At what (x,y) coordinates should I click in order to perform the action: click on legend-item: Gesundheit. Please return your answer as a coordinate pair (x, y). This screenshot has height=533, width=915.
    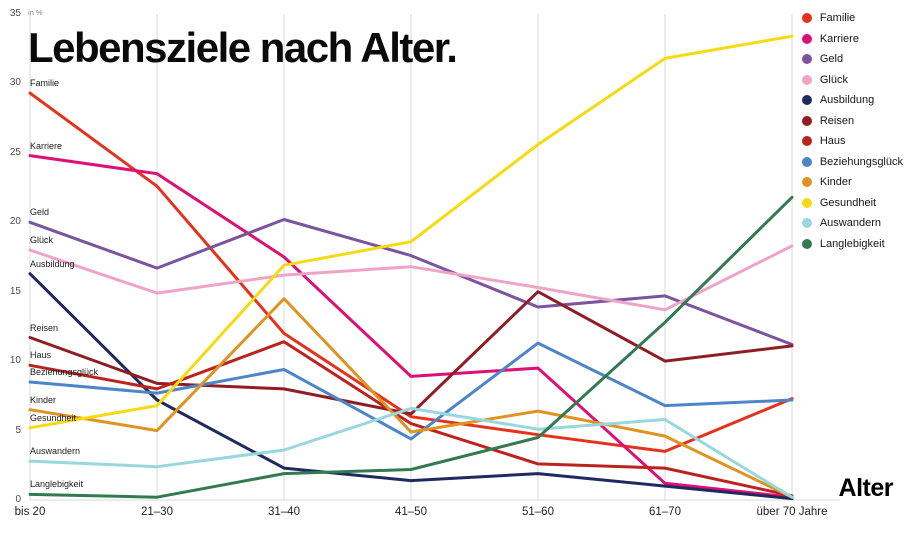
    Looking at the image, I should click on (852, 202).